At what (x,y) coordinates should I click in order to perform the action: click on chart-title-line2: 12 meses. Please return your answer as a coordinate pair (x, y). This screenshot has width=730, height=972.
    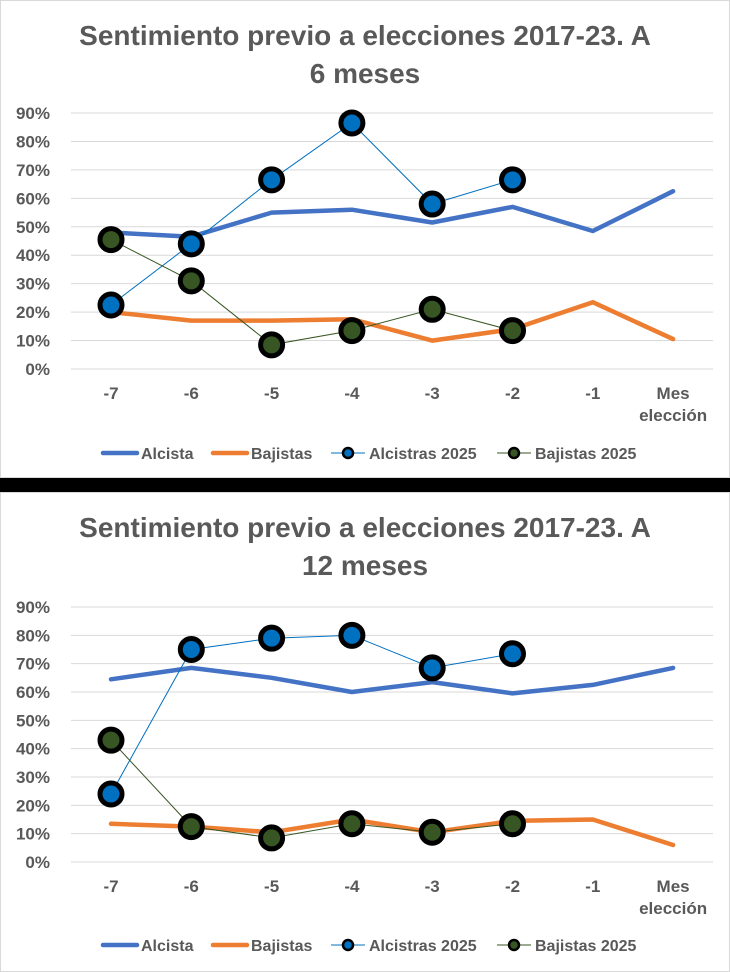
    Looking at the image, I should click on (365, 565).